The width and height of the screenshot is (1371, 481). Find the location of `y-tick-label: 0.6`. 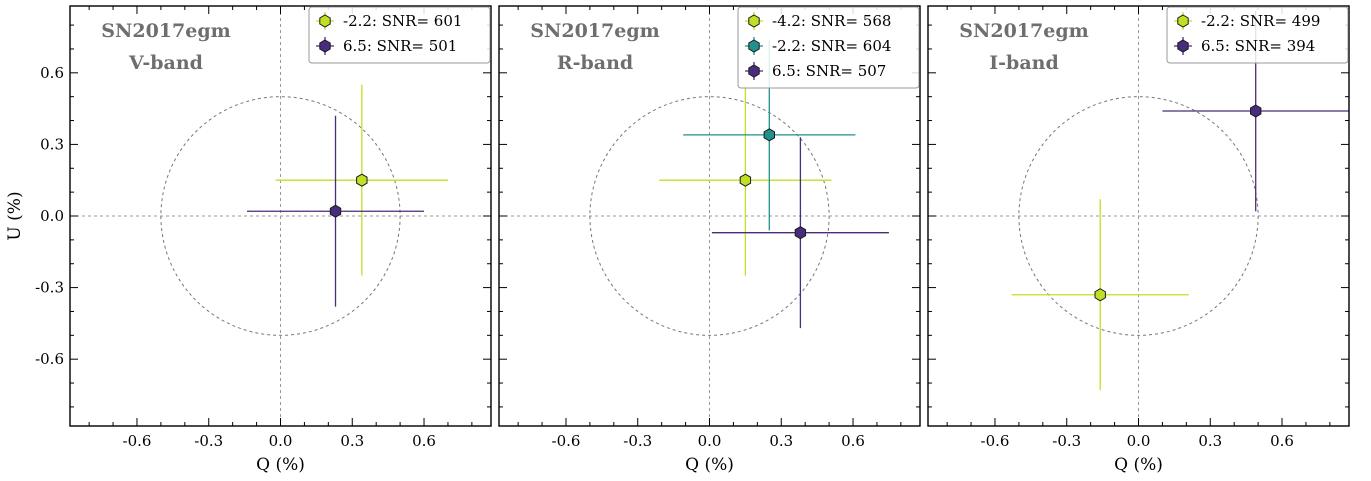

y-tick-label: 0.6 is located at coordinates (52, 73).